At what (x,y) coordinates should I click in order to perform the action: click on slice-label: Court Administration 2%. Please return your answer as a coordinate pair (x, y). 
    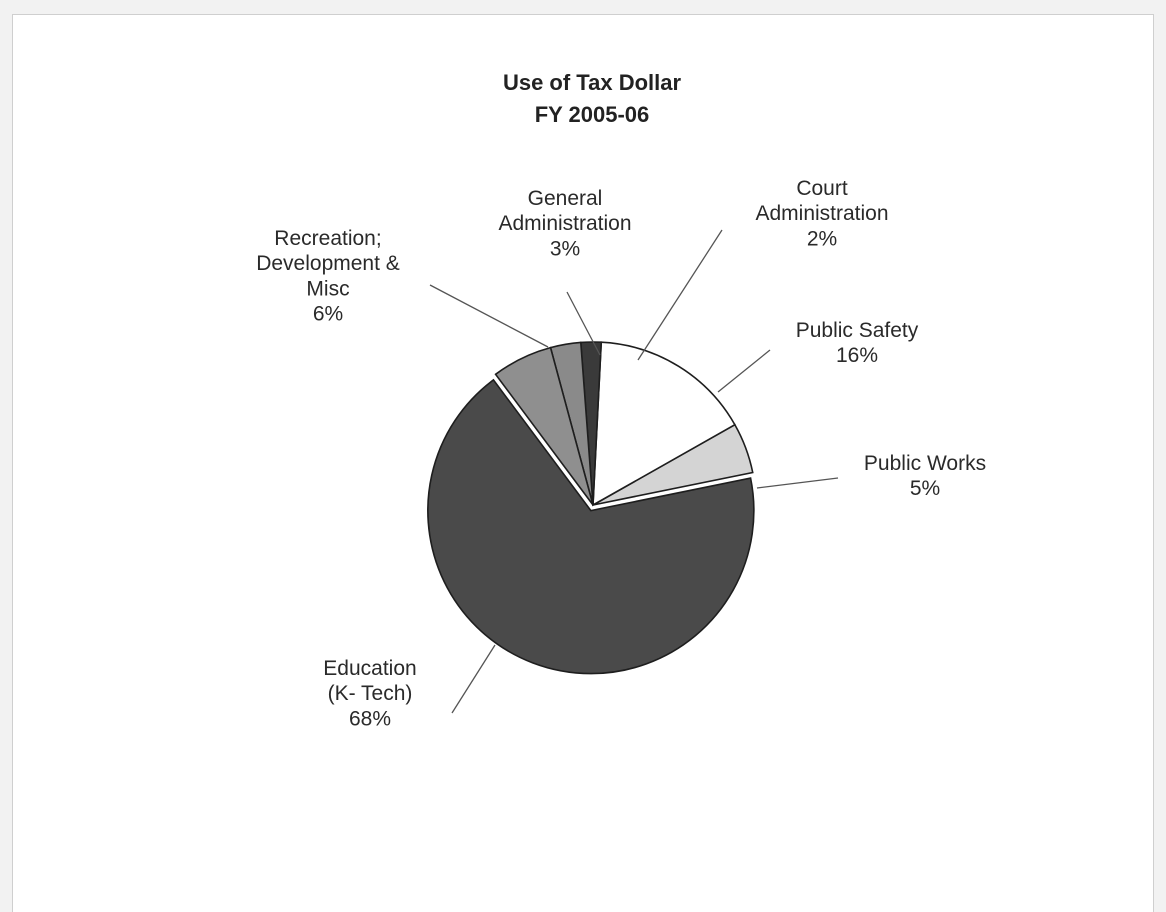
    Looking at the image, I should click on (821, 213).